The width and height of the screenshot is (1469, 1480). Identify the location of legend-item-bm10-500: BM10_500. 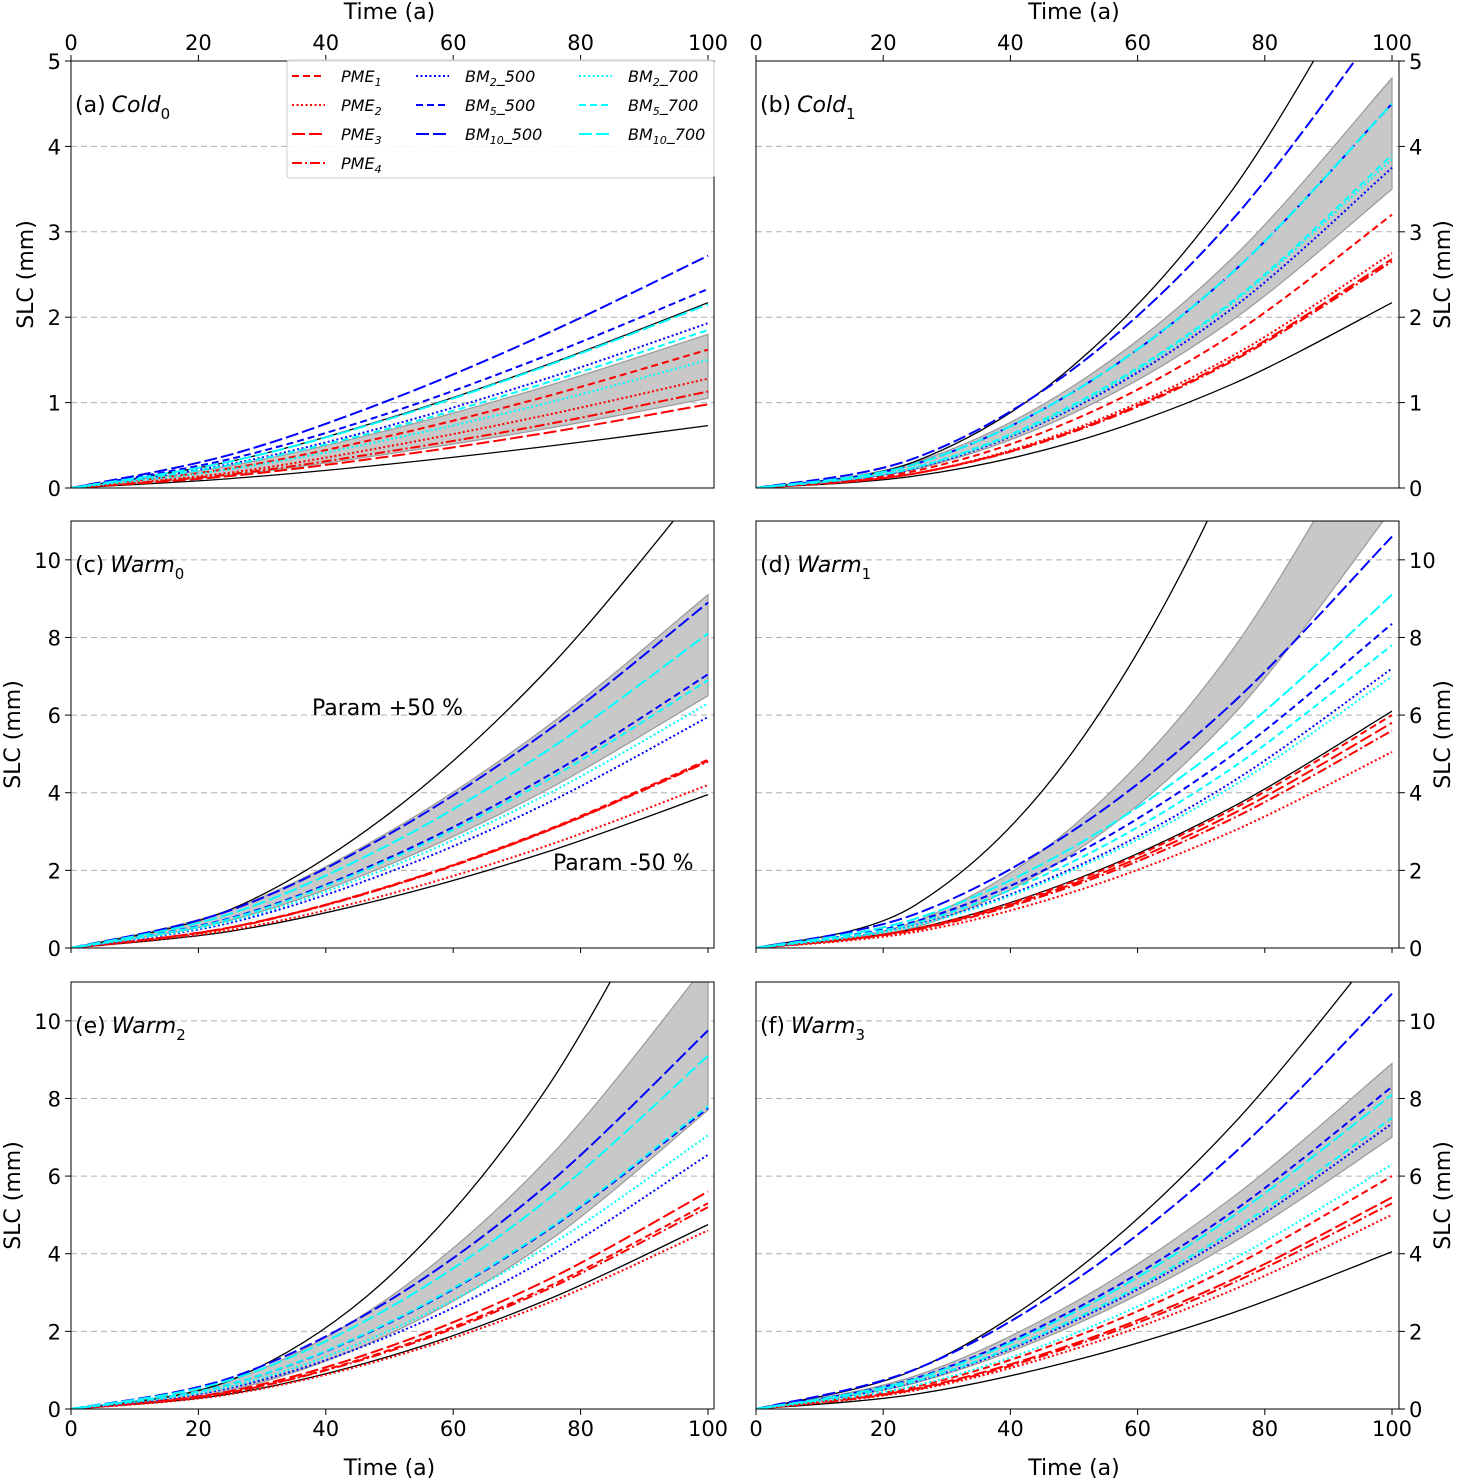
(479, 136).